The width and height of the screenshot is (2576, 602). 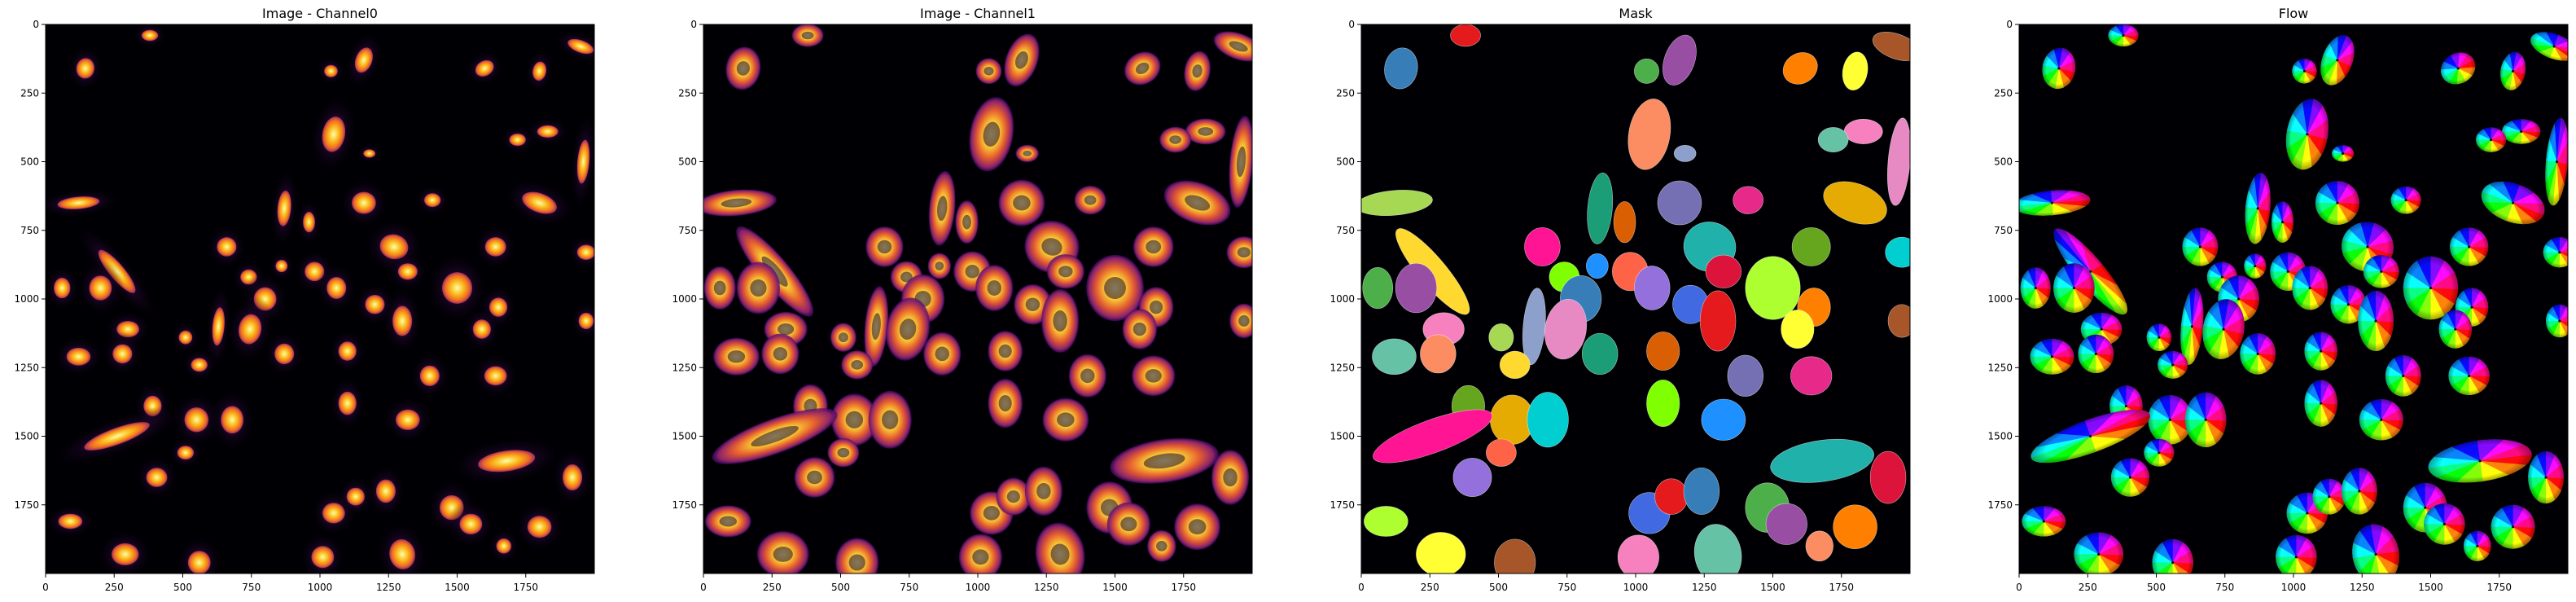 I want to click on y-tick-label: 1500, so click(x=2000, y=436).